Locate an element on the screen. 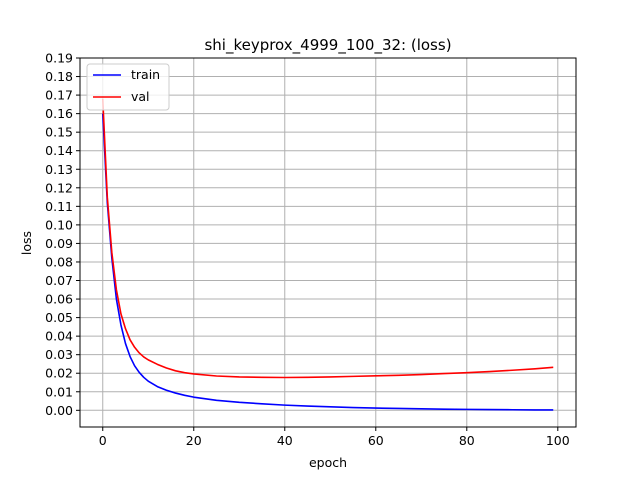  y-tick-label: 0.14 is located at coordinates (59, 150).